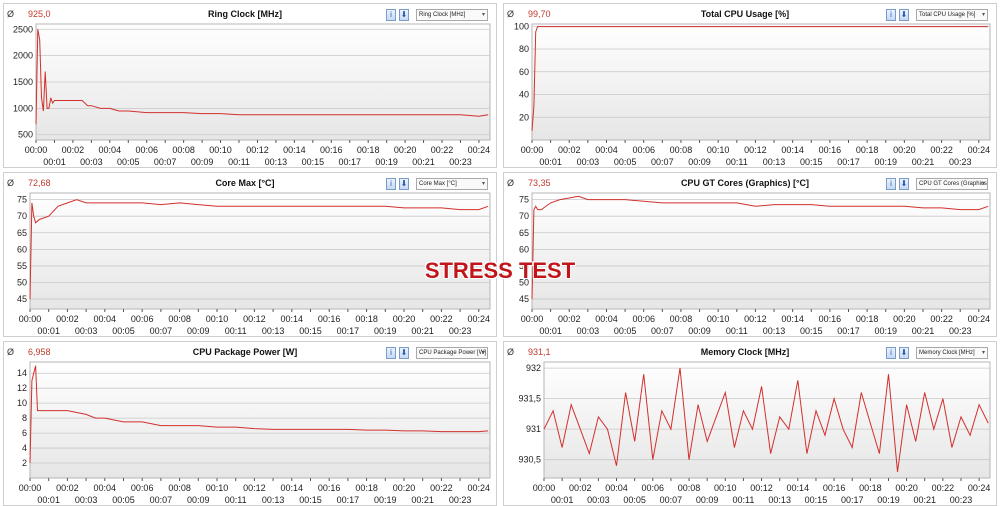 This screenshot has height=506, width=1000. What do you see at coordinates (521, 26) in the screenshot?
I see `y-tick-label: 100` at bounding box center [521, 26].